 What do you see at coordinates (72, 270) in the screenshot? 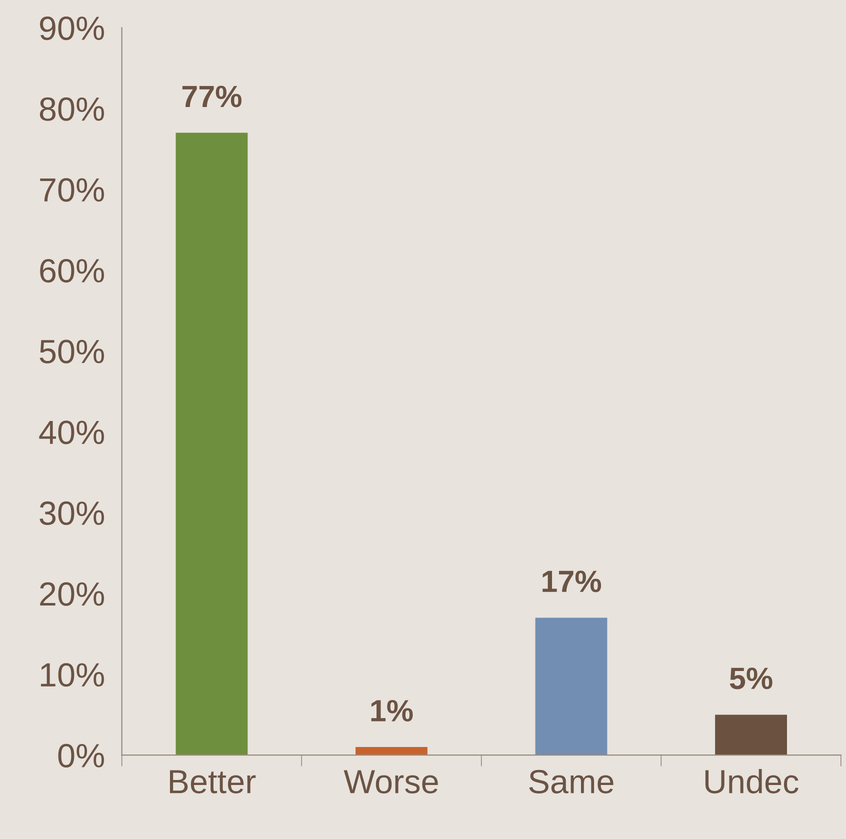
I see `y-tick-label: 60%` at bounding box center [72, 270].